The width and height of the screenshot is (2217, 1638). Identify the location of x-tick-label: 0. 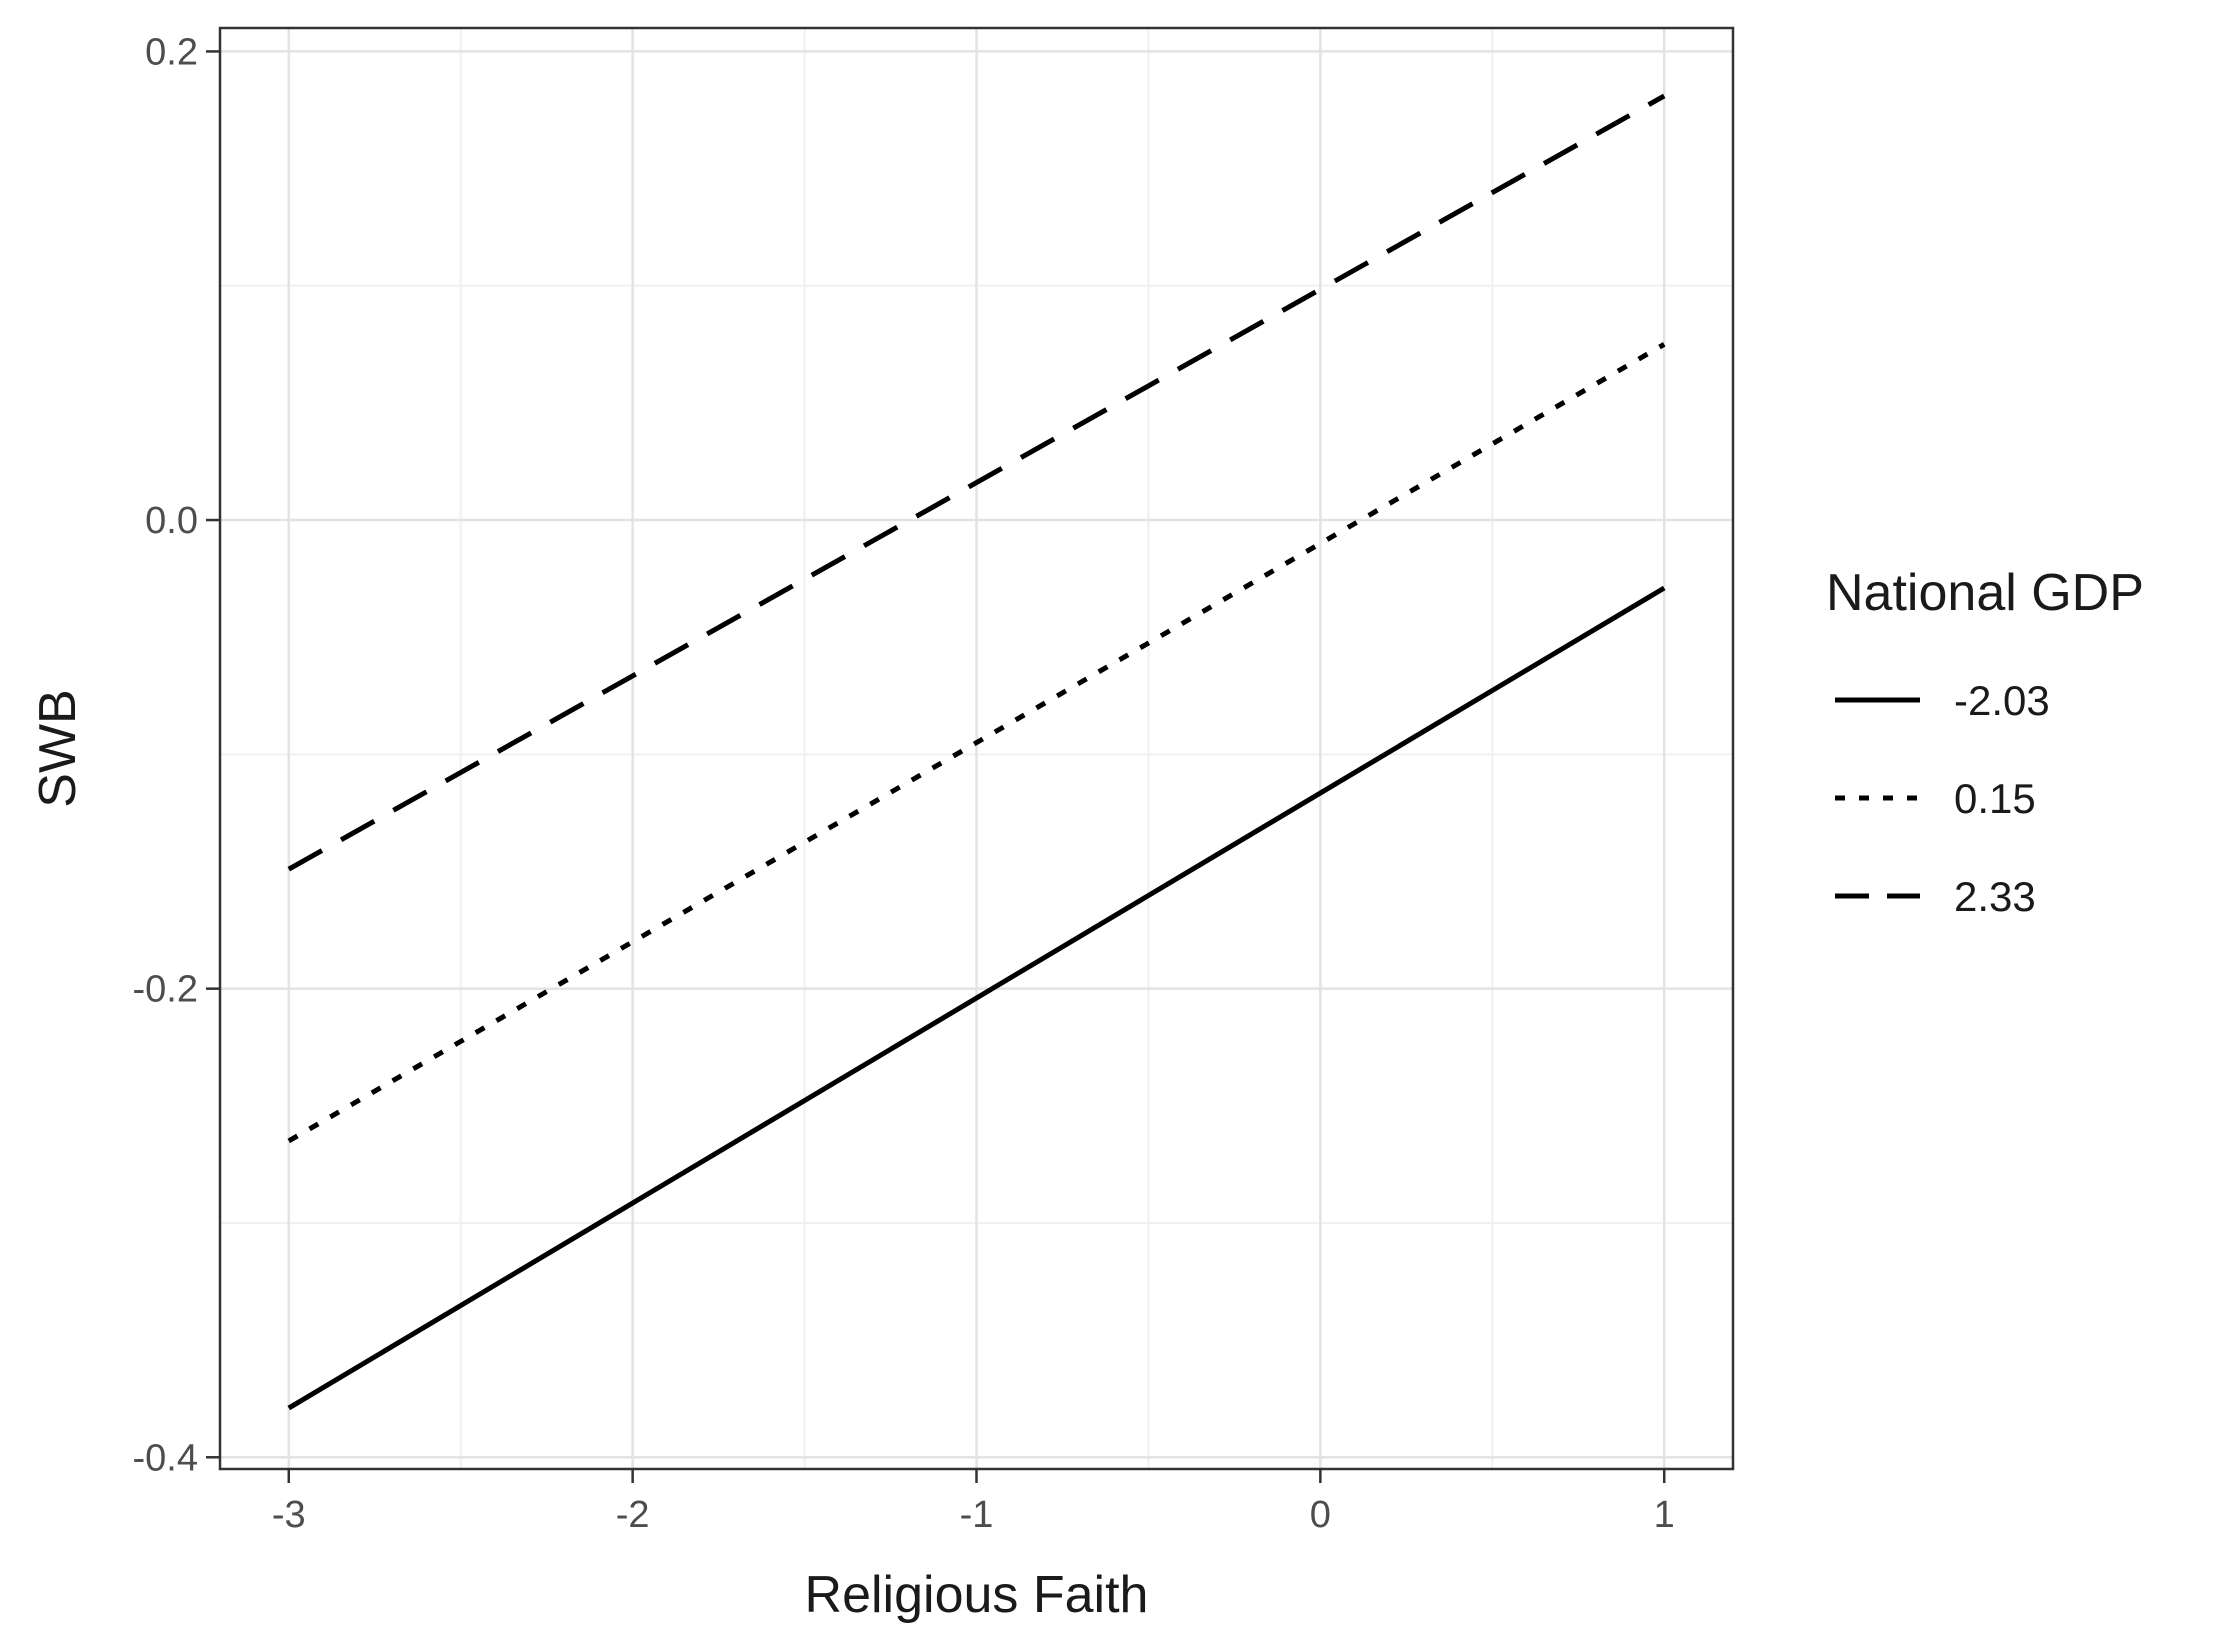
(1320, 1515).